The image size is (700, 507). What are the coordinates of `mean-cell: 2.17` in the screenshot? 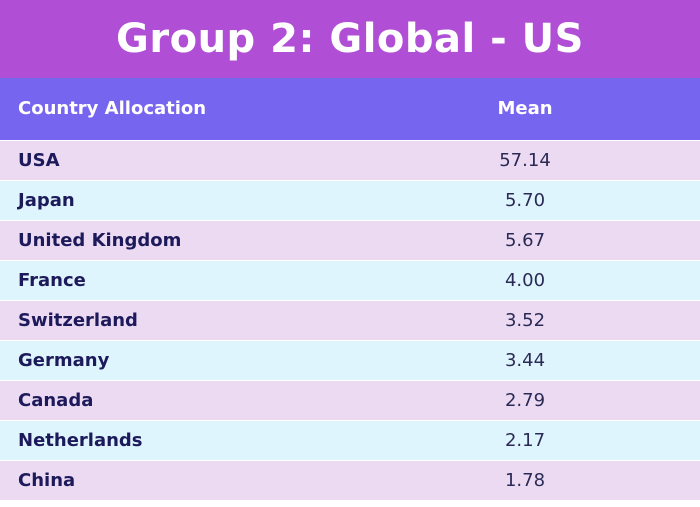 It's located at (525, 440).